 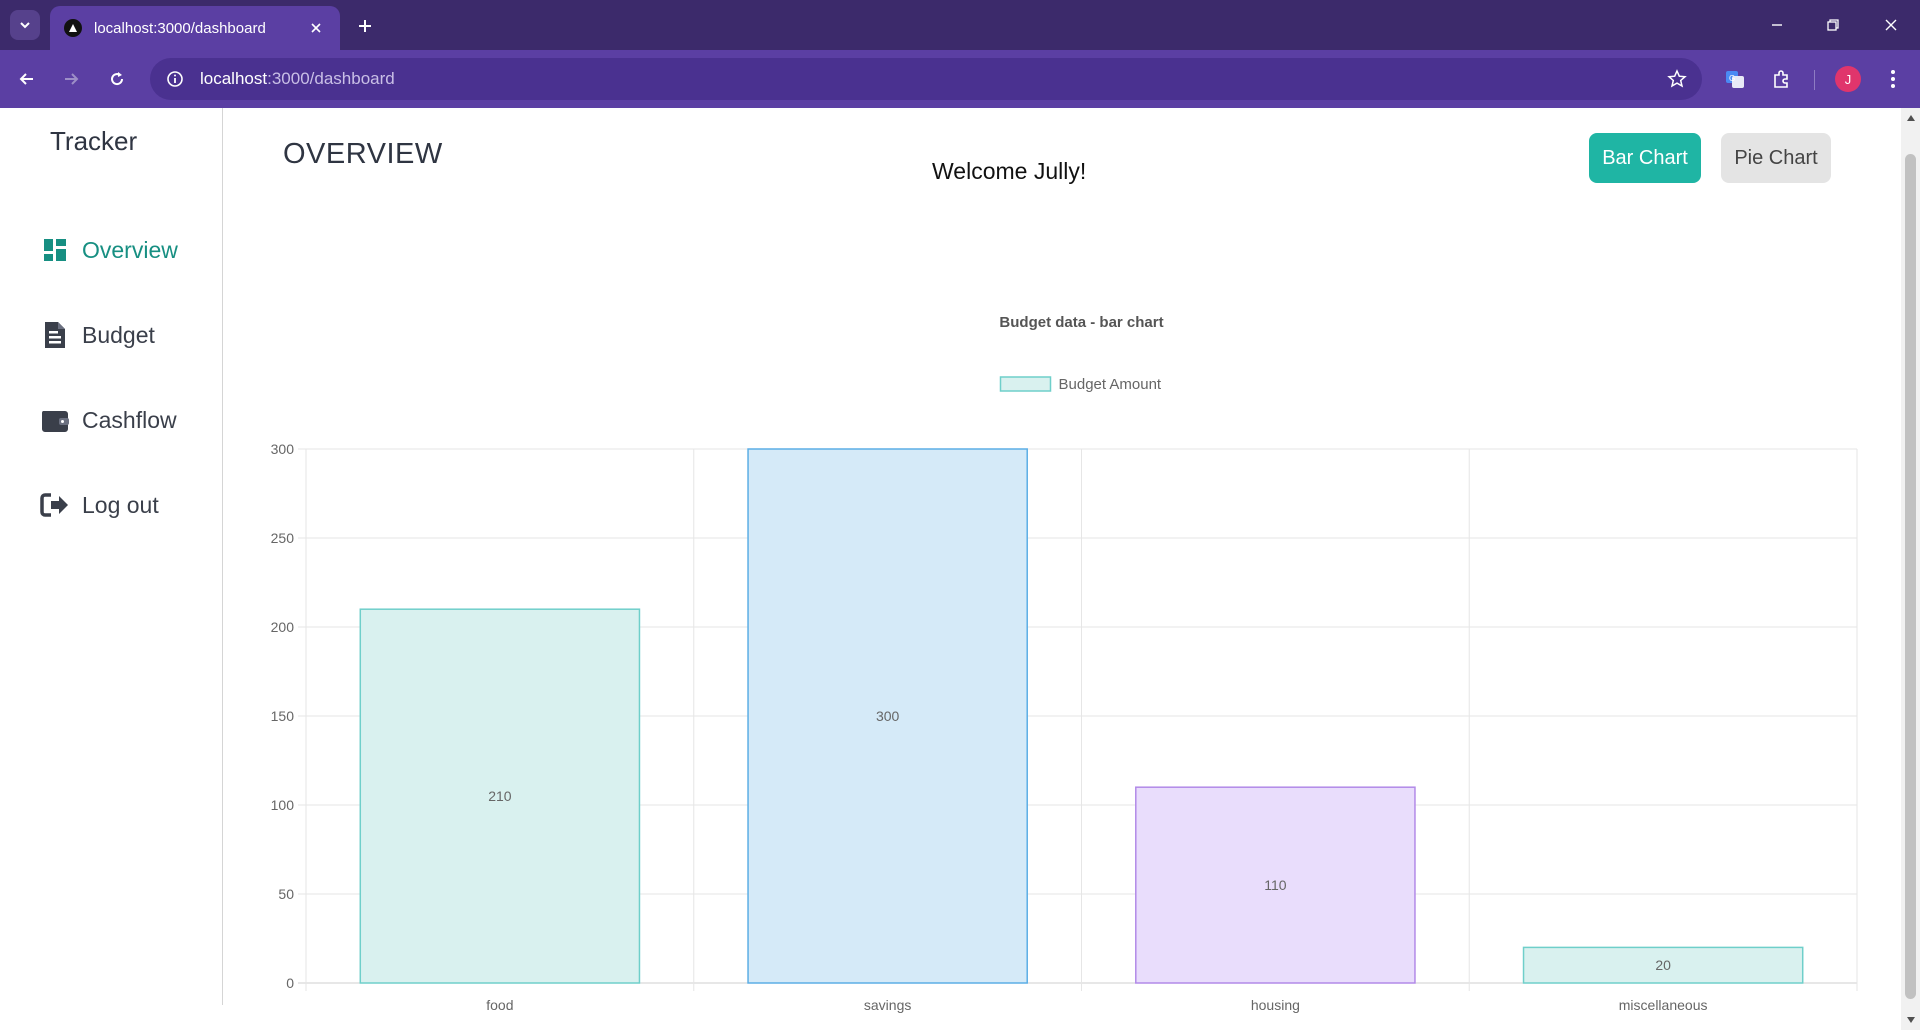 What do you see at coordinates (27, 79) in the screenshot?
I see `back-arrow-icon` at bounding box center [27, 79].